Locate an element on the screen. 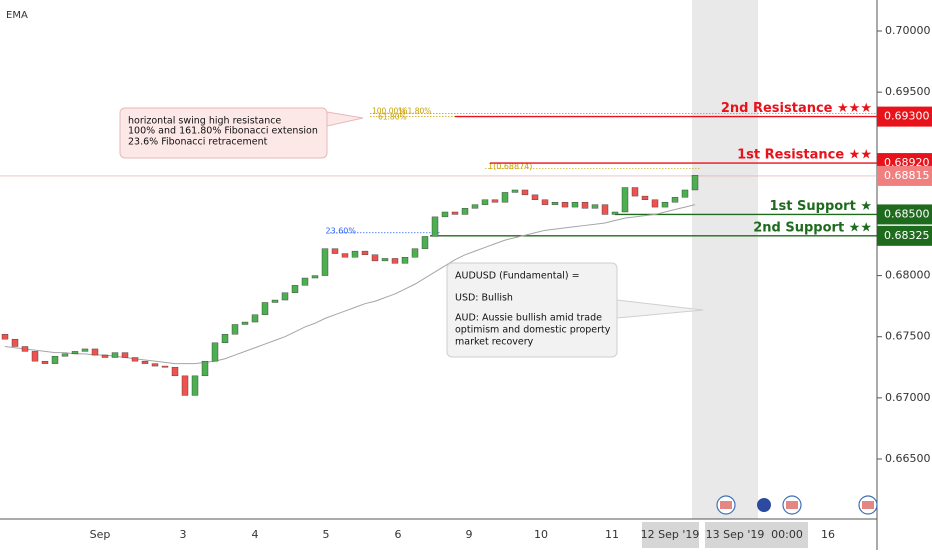  x-tick-label: 10 is located at coordinates (541, 534).